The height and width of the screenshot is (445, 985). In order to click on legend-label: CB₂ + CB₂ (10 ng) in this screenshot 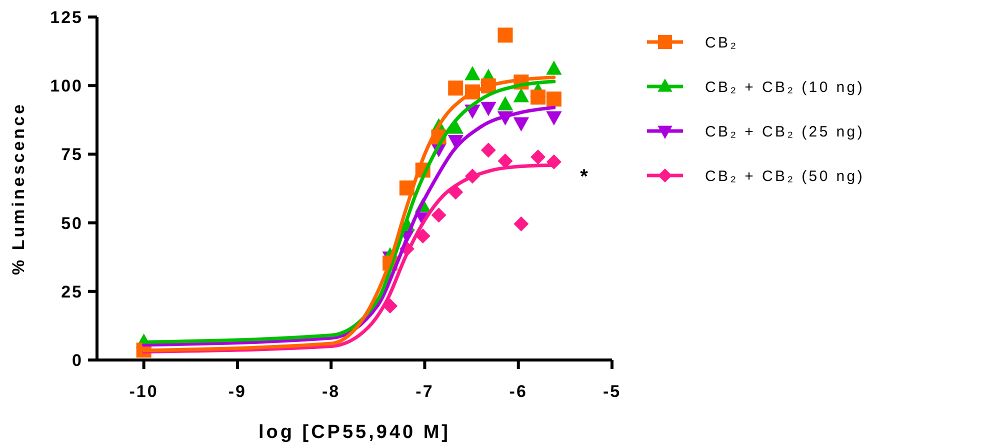, I will do `click(785, 87)`.